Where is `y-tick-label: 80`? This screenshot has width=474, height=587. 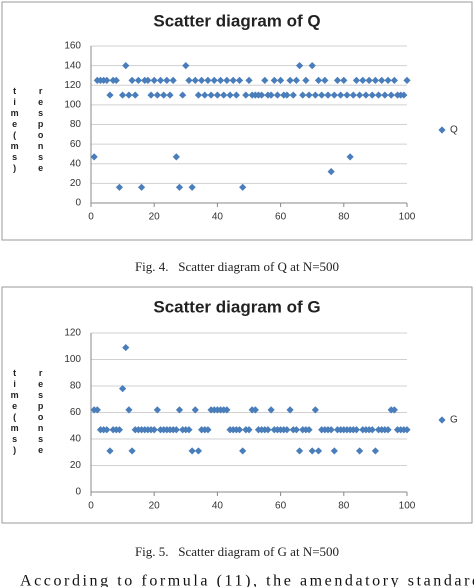 y-tick-label: 80 is located at coordinates (76, 124).